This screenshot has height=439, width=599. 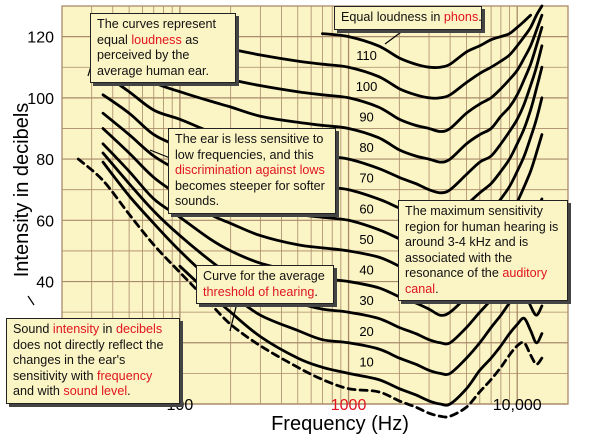 I want to click on y-tick-label: 80, so click(x=45, y=160).